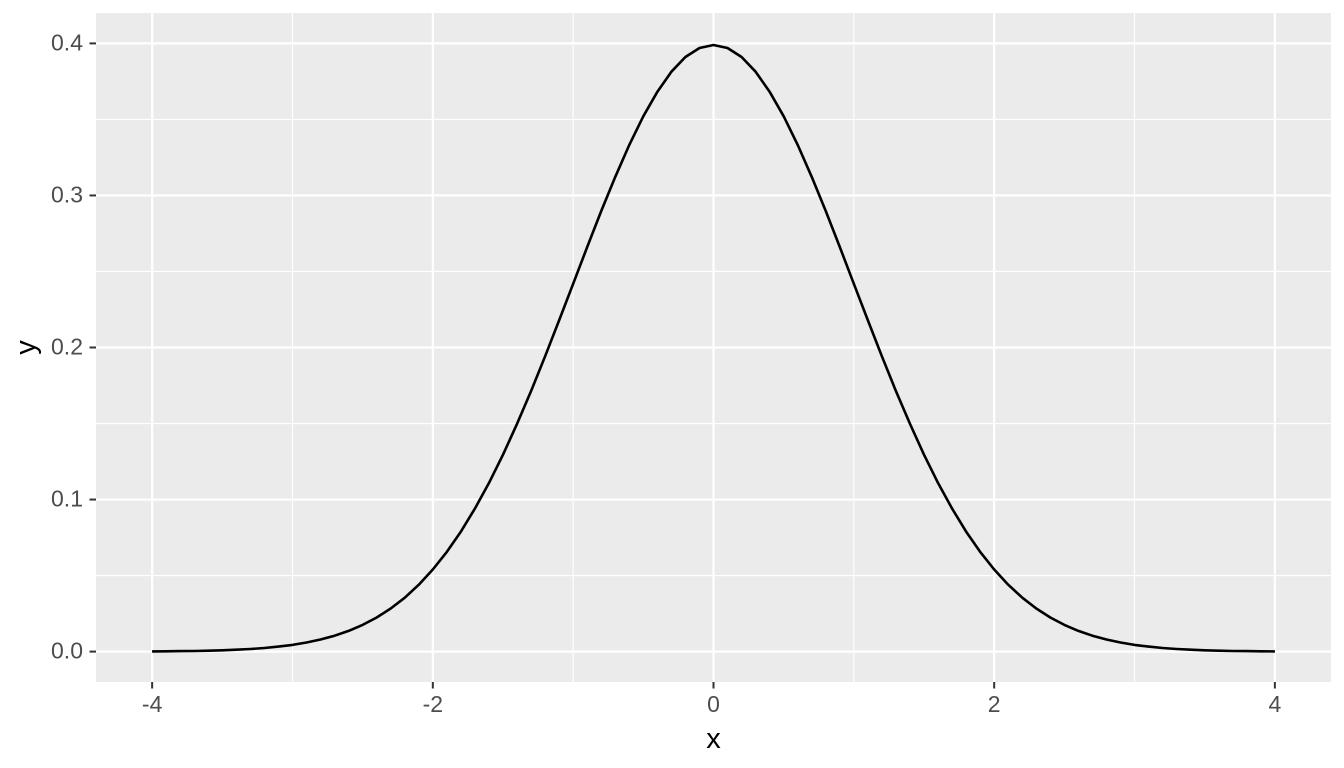 This screenshot has width=1344, height=768. What do you see at coordinates (152, 704) in the screenshot?
I see `x-tick-label: -4` at bounding box center [152, 704].